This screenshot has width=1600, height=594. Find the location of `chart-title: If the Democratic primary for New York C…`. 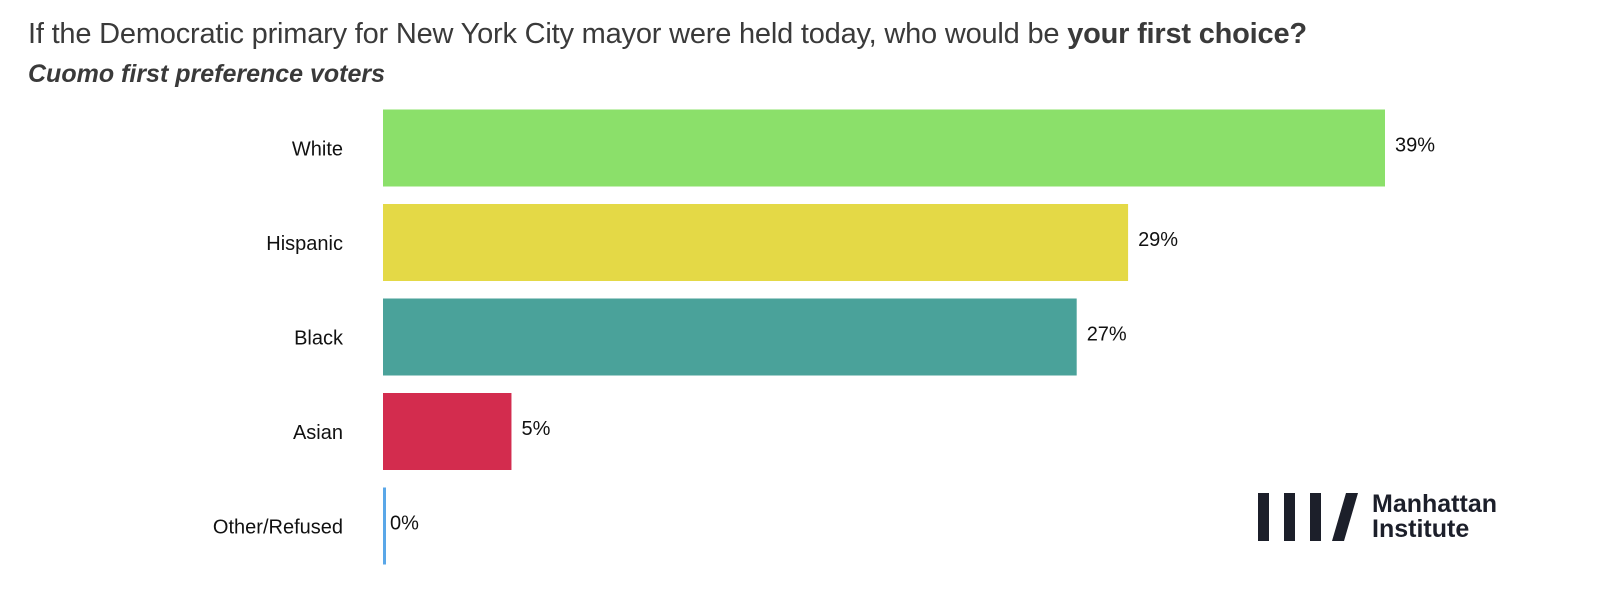

chart-title: If the Democratic primary for New York C… is located at coordinates (667, 34).